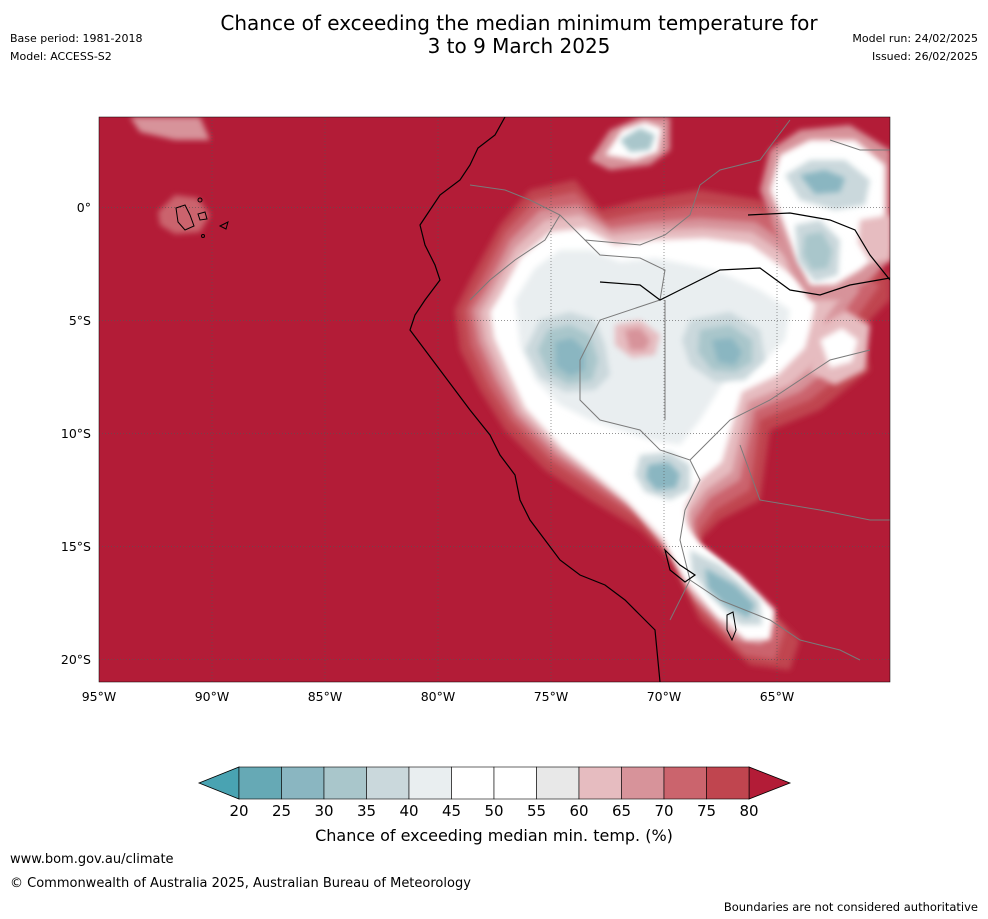 The height and width of the screenshot is (919, 988). I want to click on website-link: www.bom.gov.au/climate, so click(92, 859).